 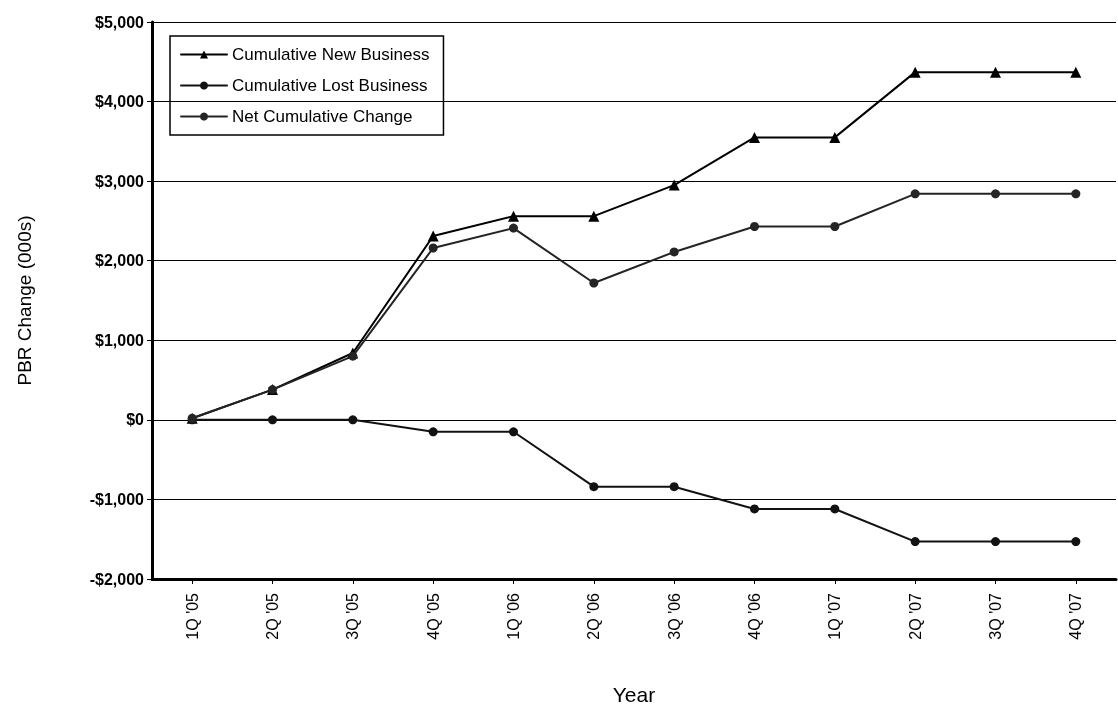 What do you see at coordinates (915, 616) in the screenshot?
I see `x-tick-label: 2Q '07` at bounding box center [915, 616].